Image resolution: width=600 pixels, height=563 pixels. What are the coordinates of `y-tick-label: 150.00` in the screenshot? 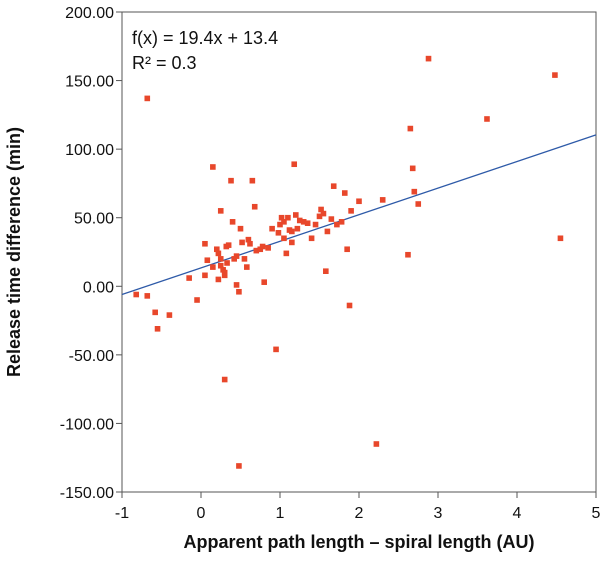 It's located at (89, 82).